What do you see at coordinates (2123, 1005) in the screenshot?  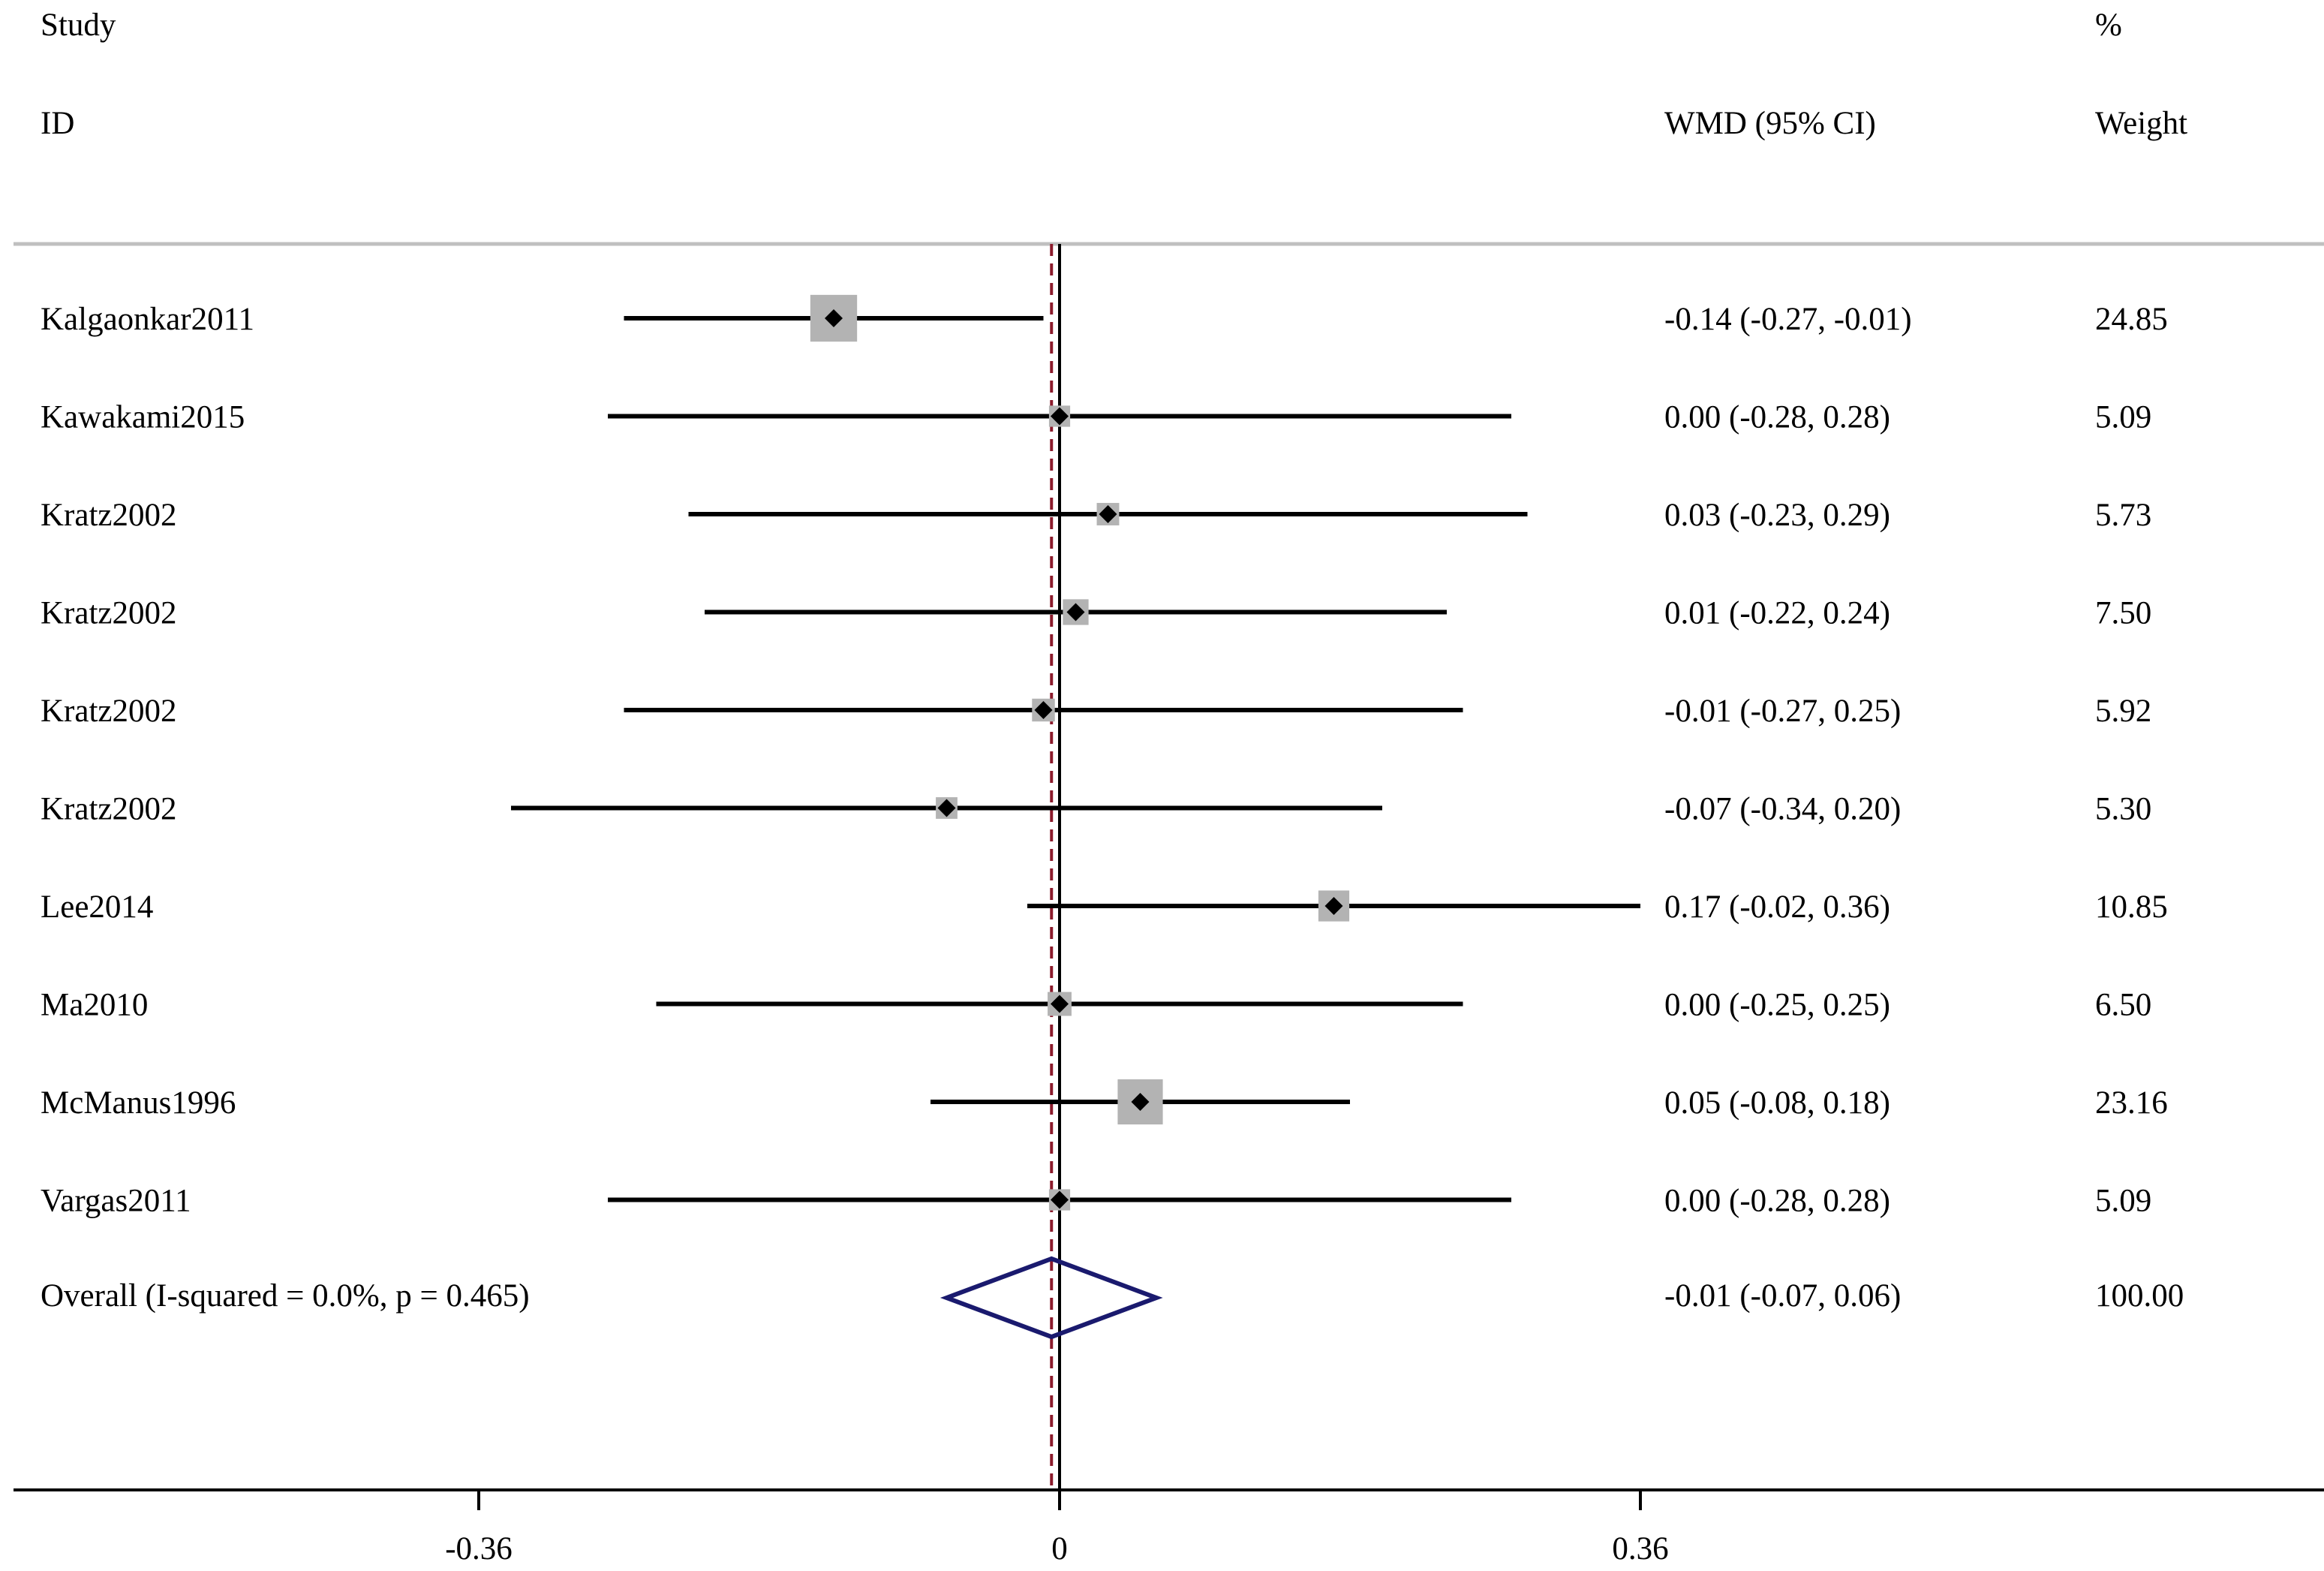 I see `study-weight-text: 6.50` at bounding box center [2123, 1005].